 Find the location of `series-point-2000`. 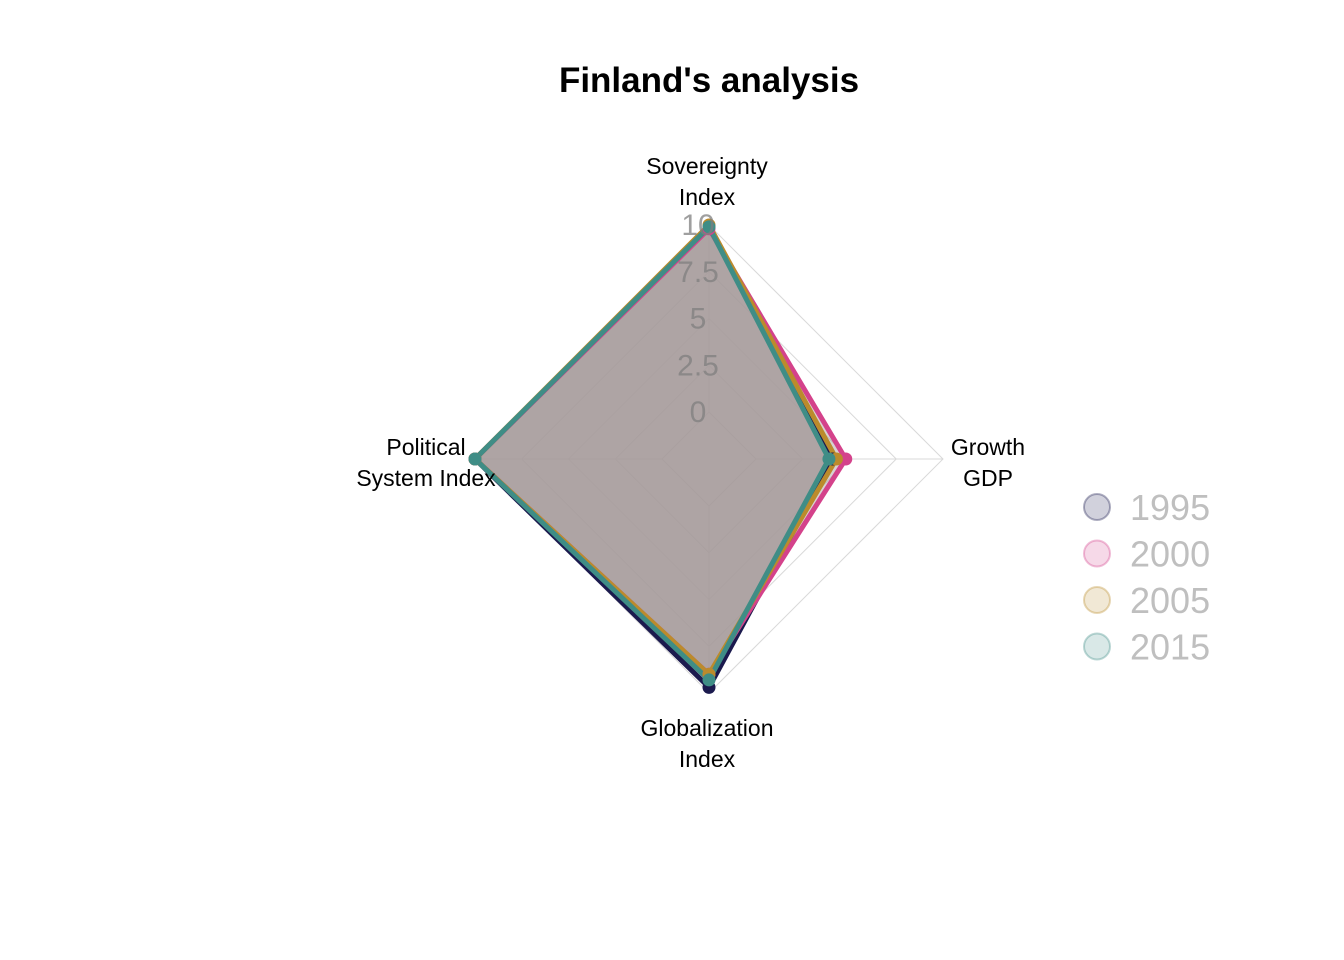

series-point-2000 is located at coordinates (846, 459).